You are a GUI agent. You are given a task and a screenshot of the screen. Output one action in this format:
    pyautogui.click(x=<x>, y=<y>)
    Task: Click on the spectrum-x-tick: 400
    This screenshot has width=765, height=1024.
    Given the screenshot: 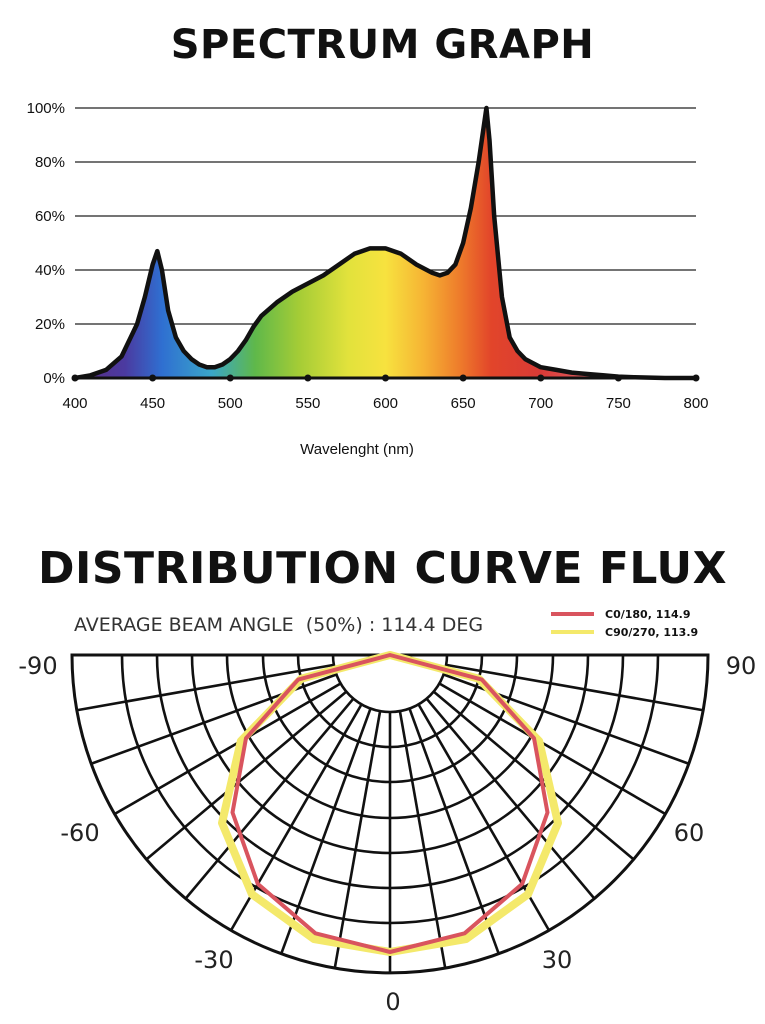 What is the action you would take?
    pyautogui.click(x=74, y=403)
    